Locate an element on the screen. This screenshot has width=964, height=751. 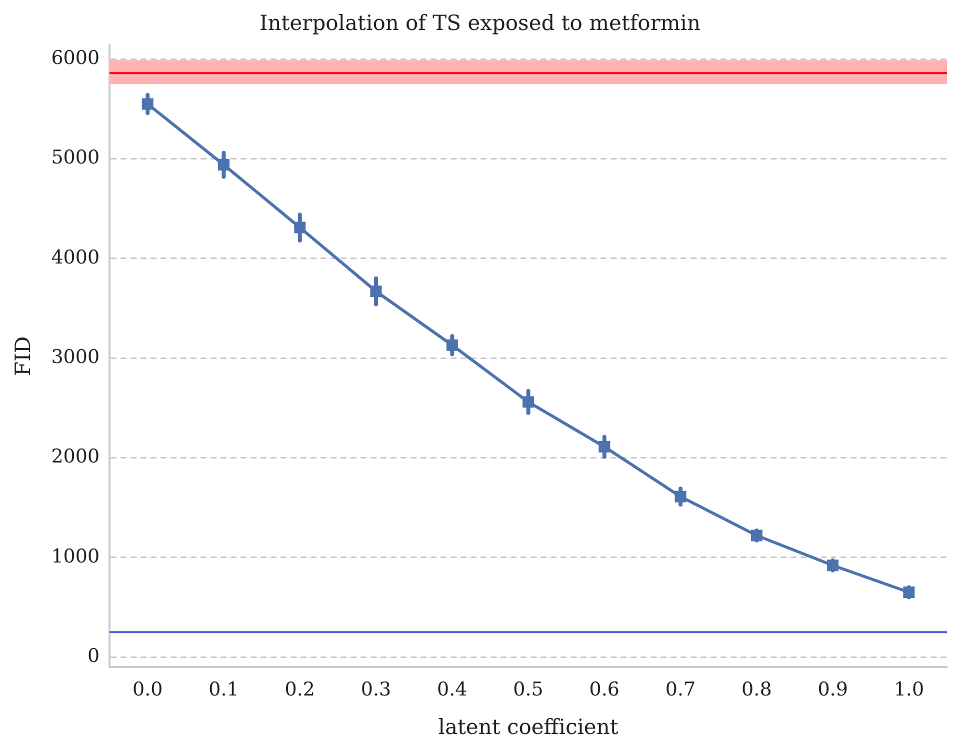
x-tick-label: 0.6 is located at coordinates (604, 689).